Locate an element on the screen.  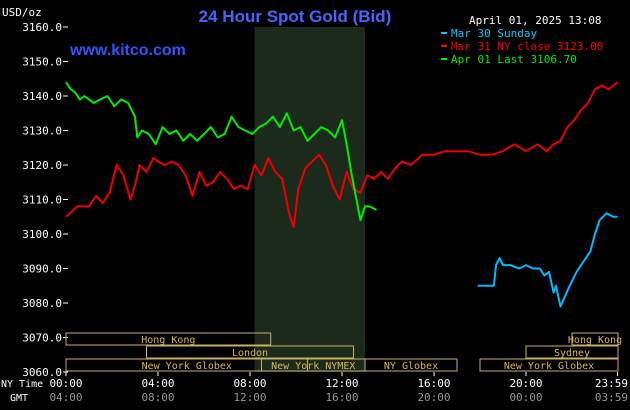
y-tick-label: 3090.0 is located at coordinates (42, 269).